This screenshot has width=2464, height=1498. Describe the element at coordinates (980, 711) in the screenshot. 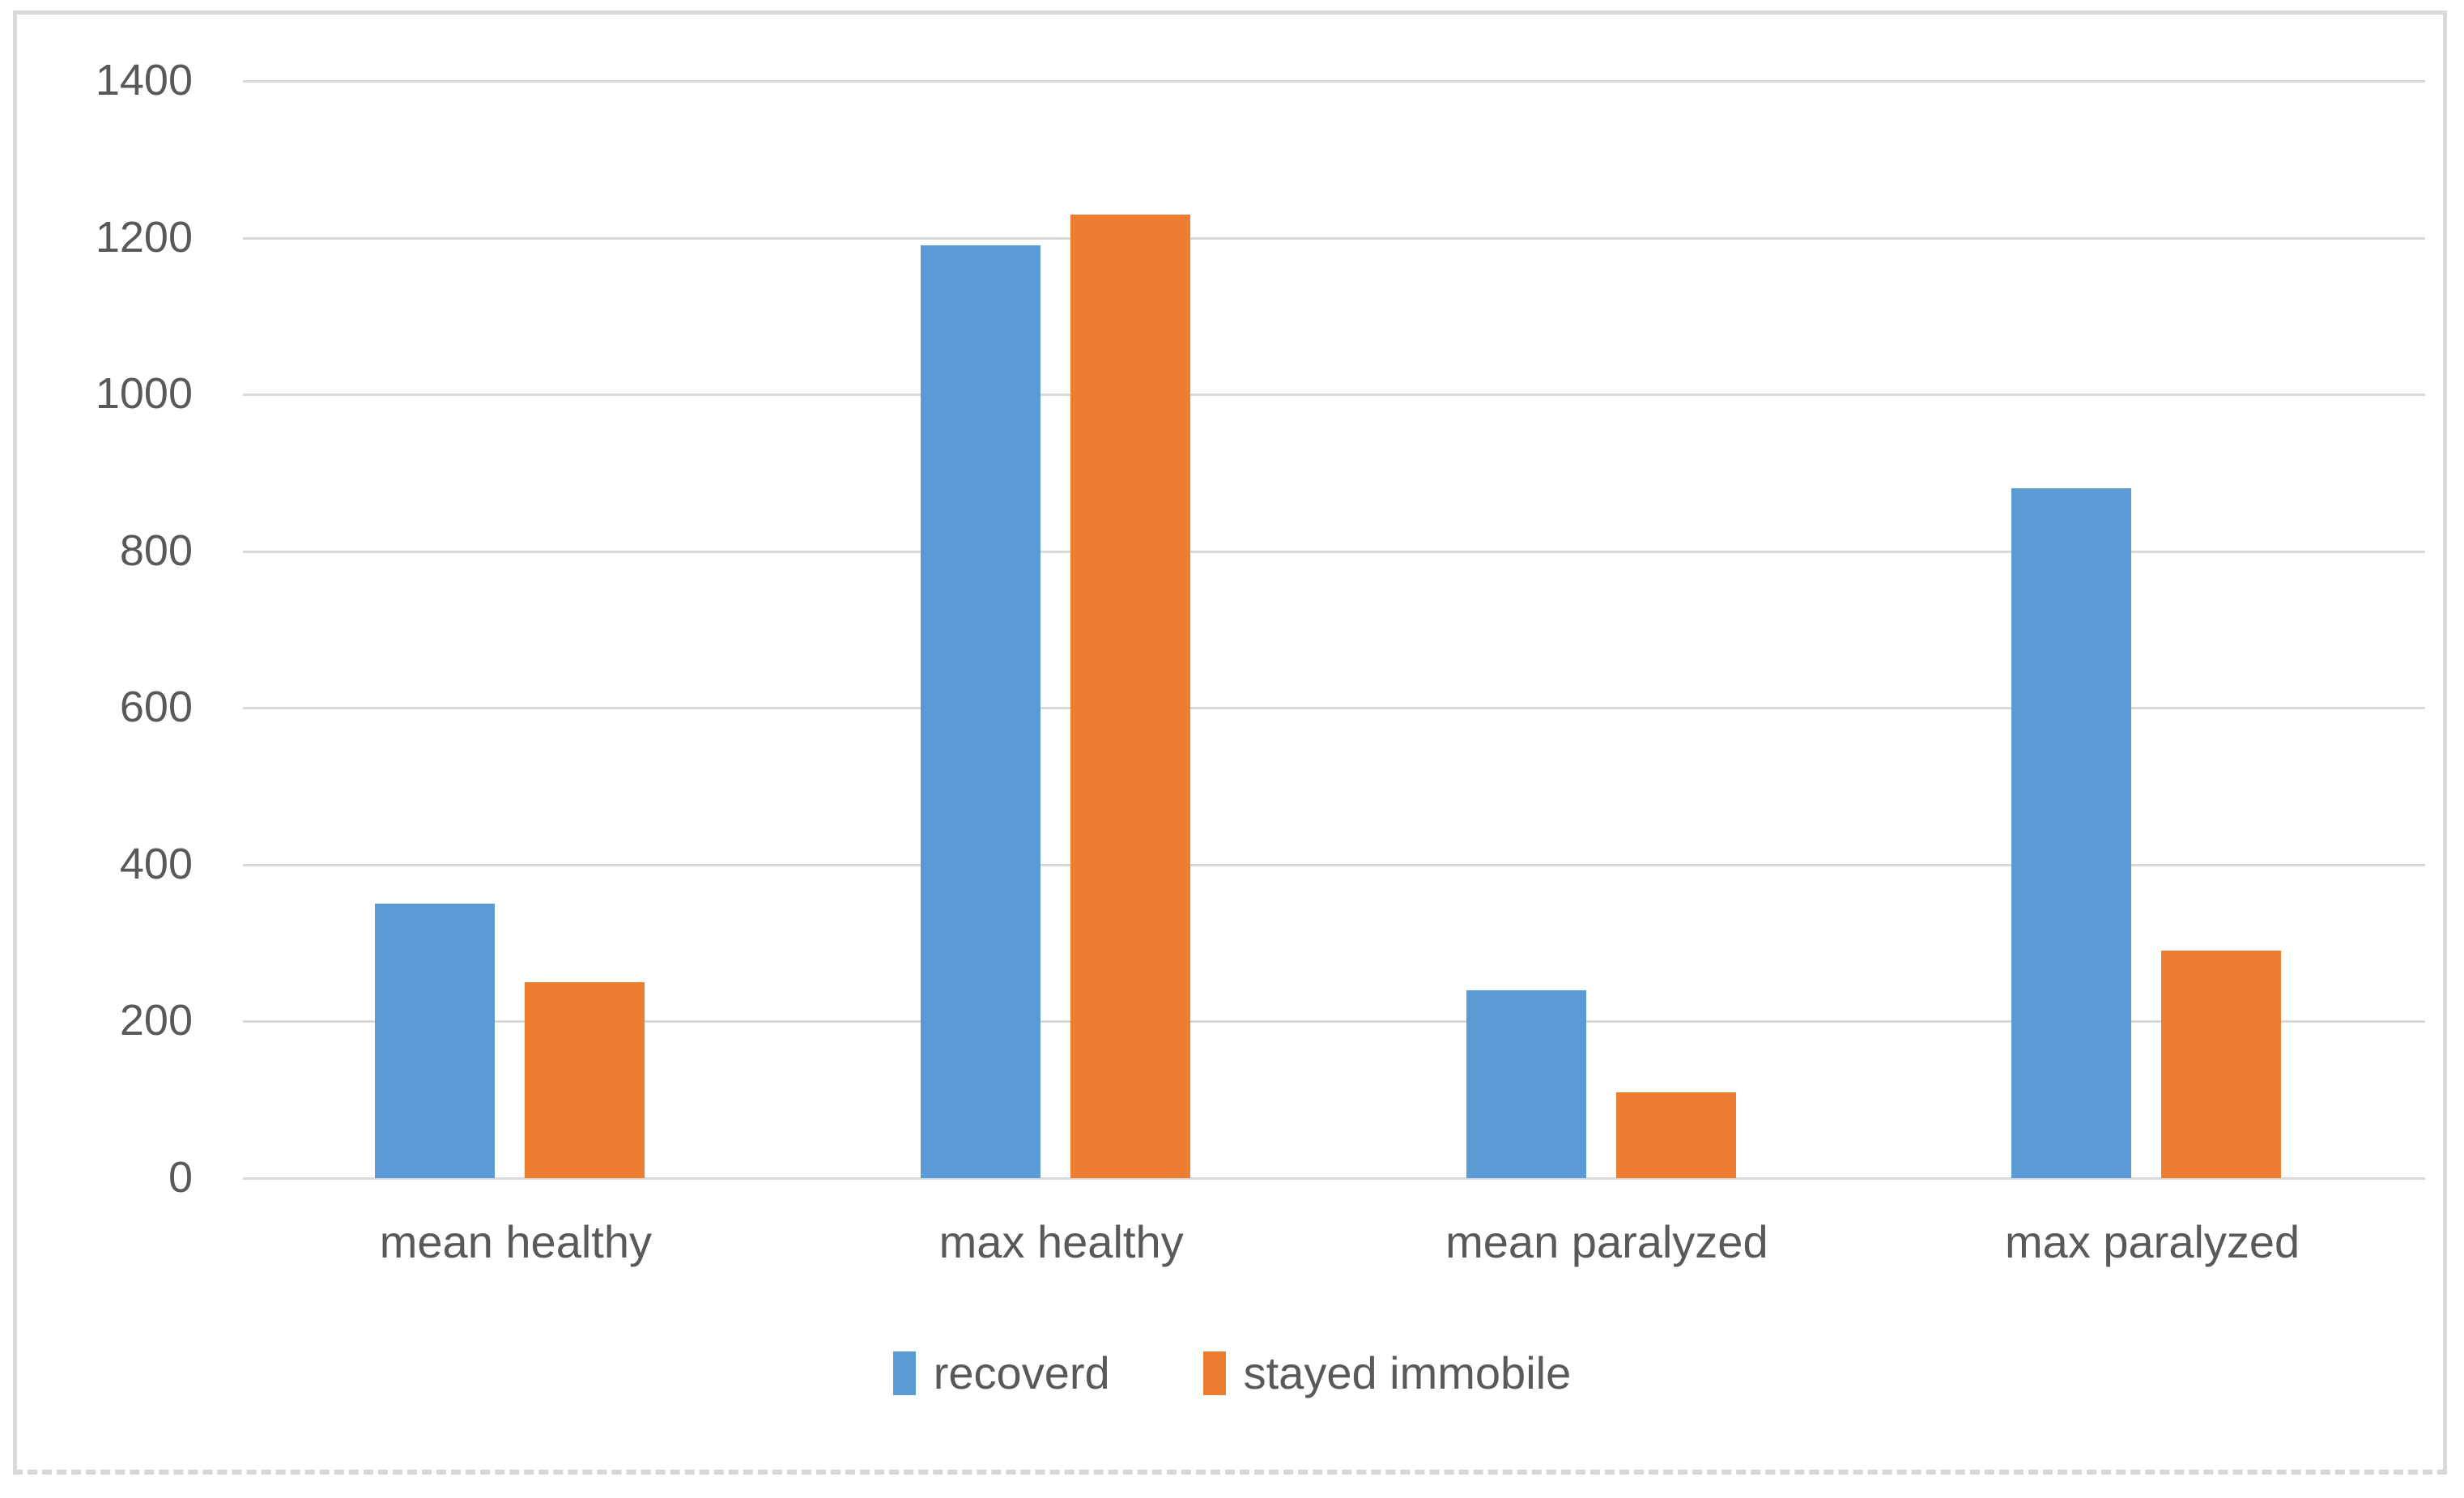

I see `bar-recoverd-max-healthy` at that location.